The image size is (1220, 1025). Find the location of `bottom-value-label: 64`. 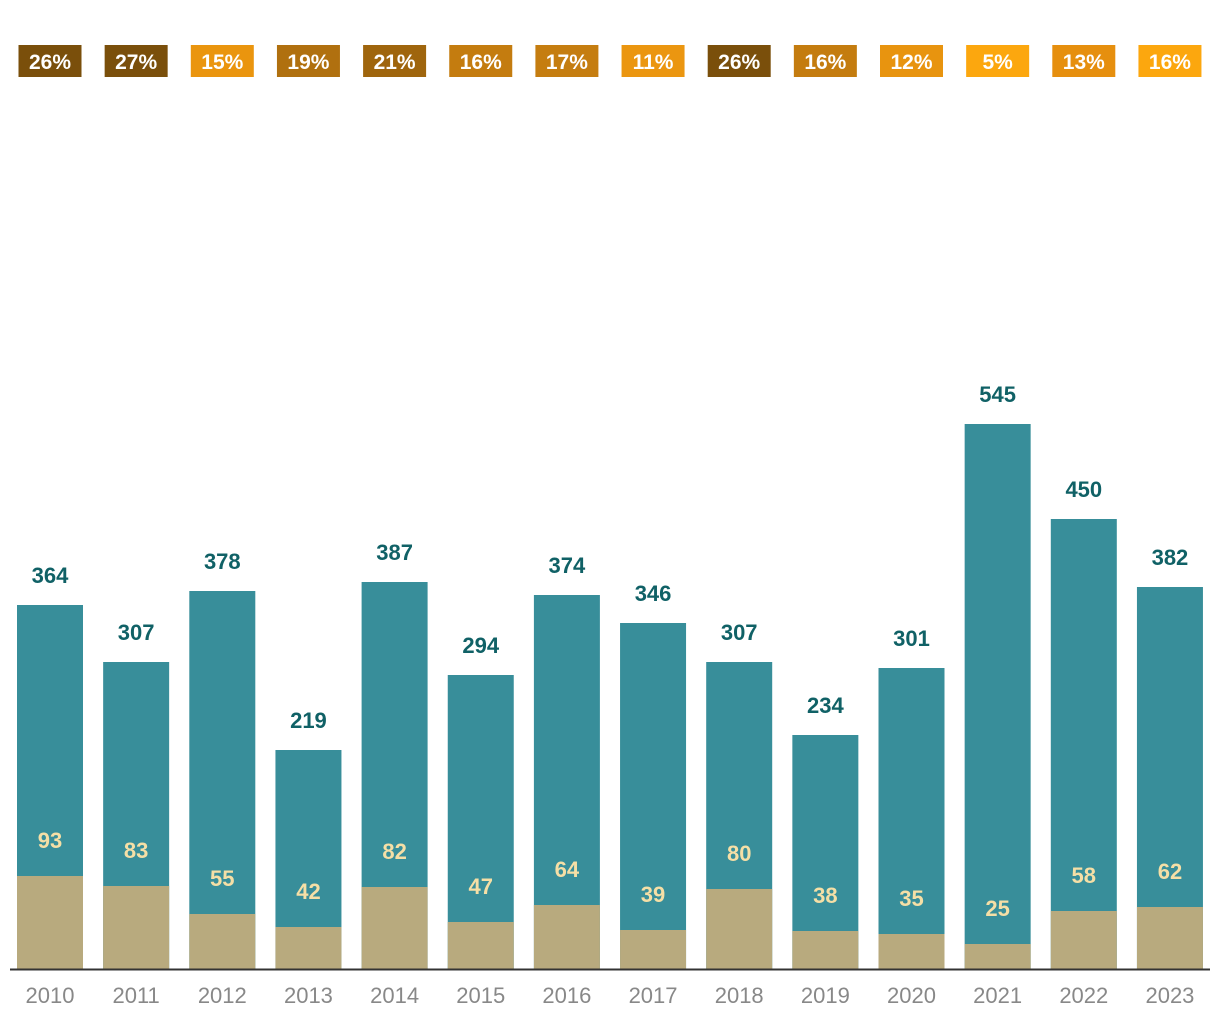

bottom-value-label: 64 is located at coordinates (567, 869).